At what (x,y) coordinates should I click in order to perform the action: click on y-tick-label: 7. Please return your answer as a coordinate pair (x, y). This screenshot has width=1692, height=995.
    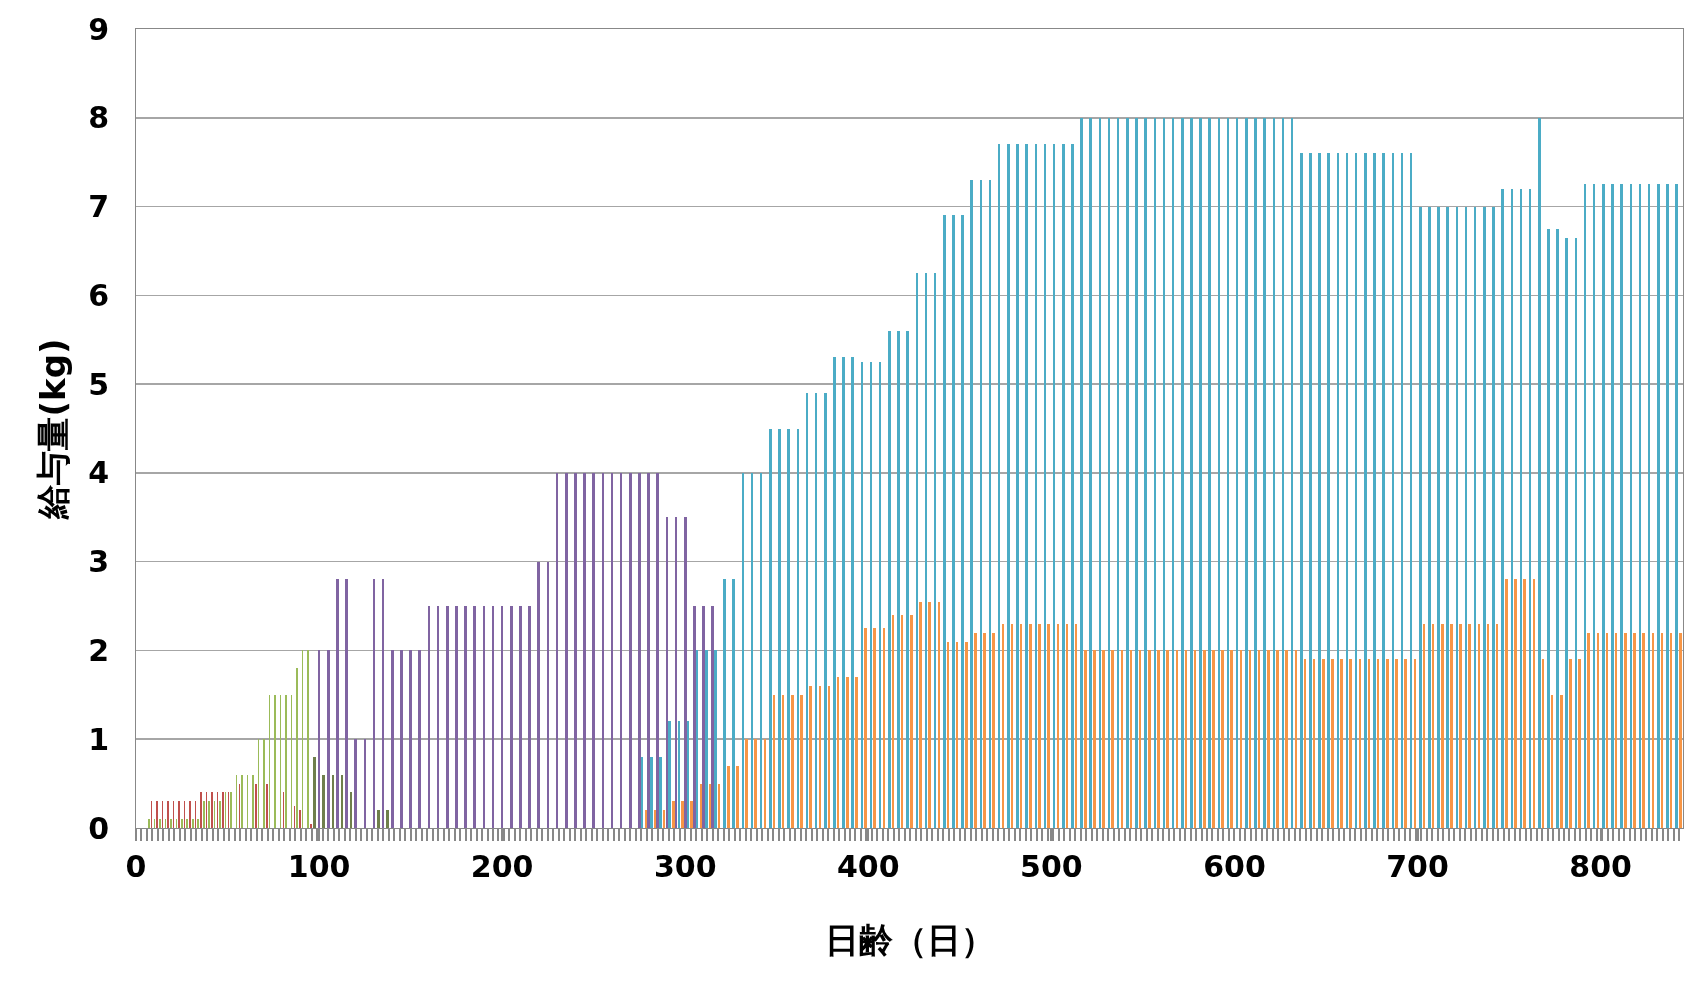
    Looking at the image, I should click on (98, 207).